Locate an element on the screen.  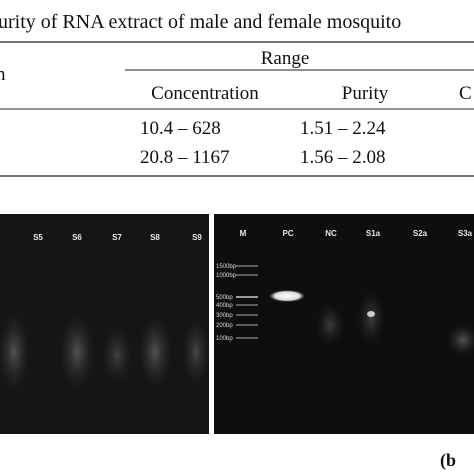
lane-label: M is located at coordinates (243, 233).